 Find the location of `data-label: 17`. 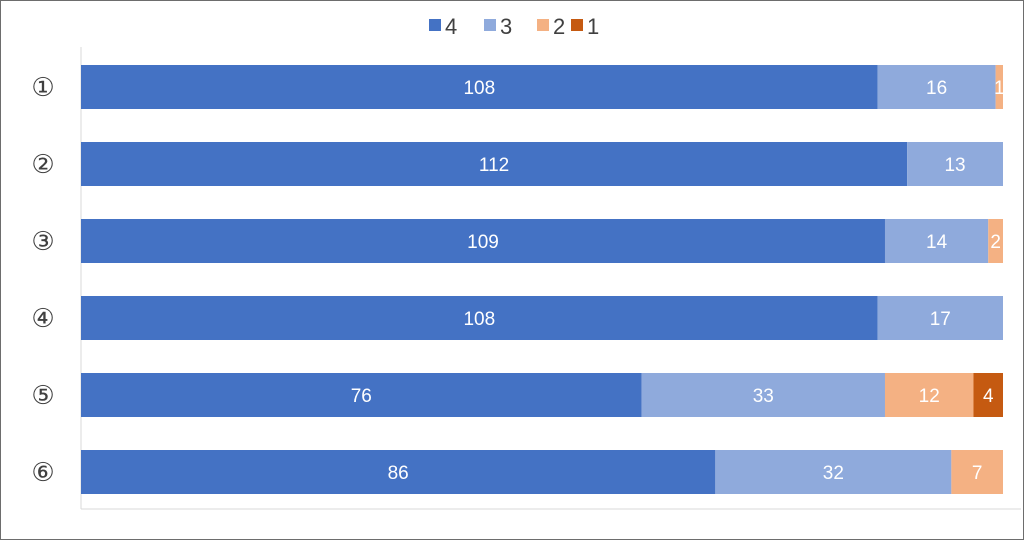

data-label: 17 is located at coordinates (940, 319).